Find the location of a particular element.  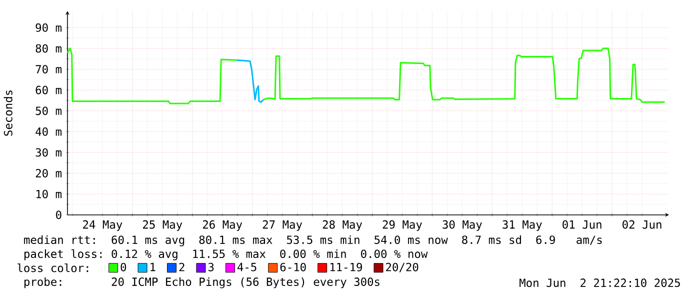

legend-label: 11-19 is located at coordinates (346, 267).